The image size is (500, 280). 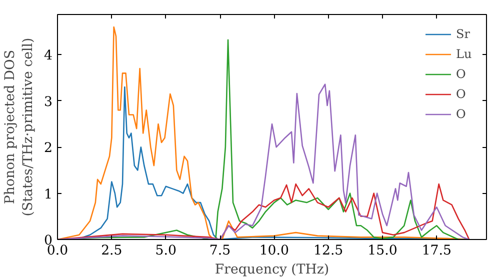 What do you see at coordinates (220, 251) in the screenshot?
I see `x-tick-label: 7.5` at bounding box center [220, 251].